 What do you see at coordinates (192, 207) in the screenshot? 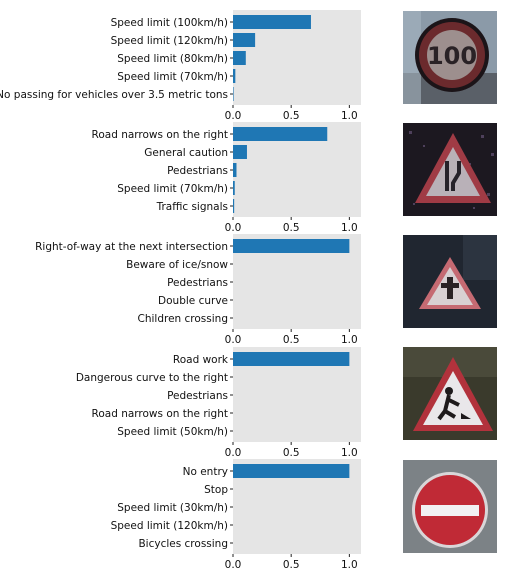
I see `category-label: Traffic signals` at bounding box center [192, 207].